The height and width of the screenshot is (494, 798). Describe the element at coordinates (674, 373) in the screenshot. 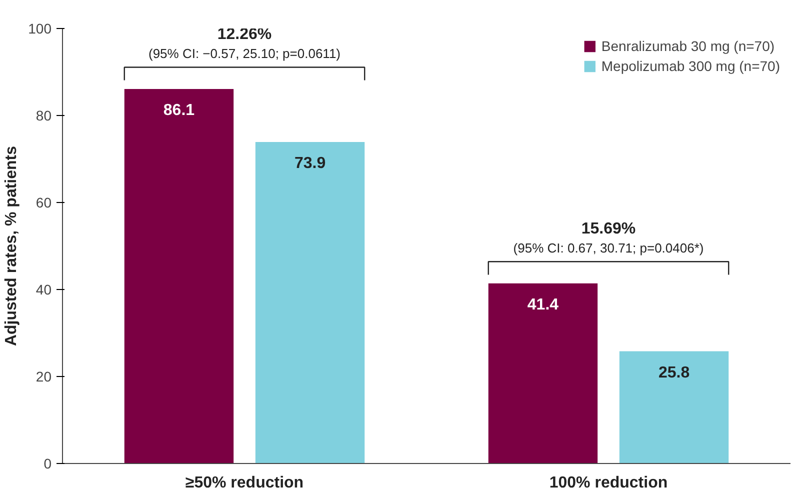

I see `data-label: 25.8` at that location.